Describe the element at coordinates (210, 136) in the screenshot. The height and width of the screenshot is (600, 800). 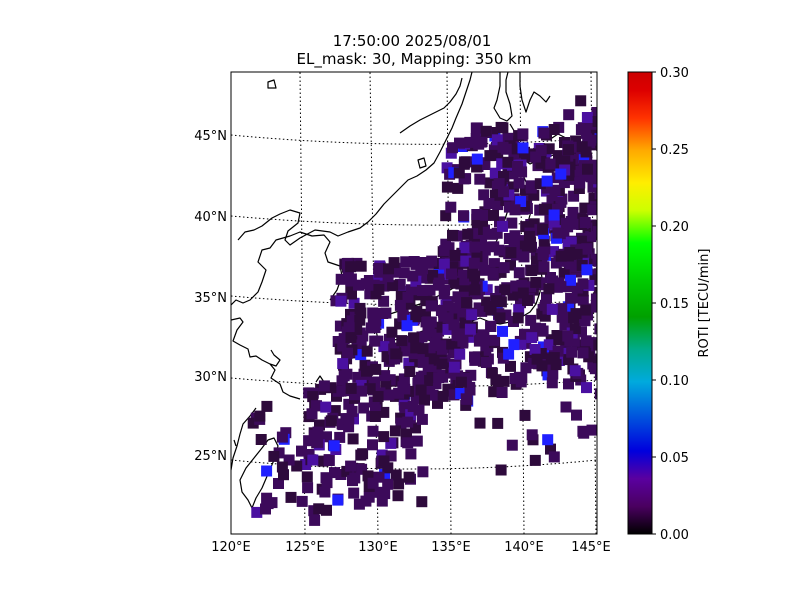
I see `lat-tick-label: 45°N` at that location.